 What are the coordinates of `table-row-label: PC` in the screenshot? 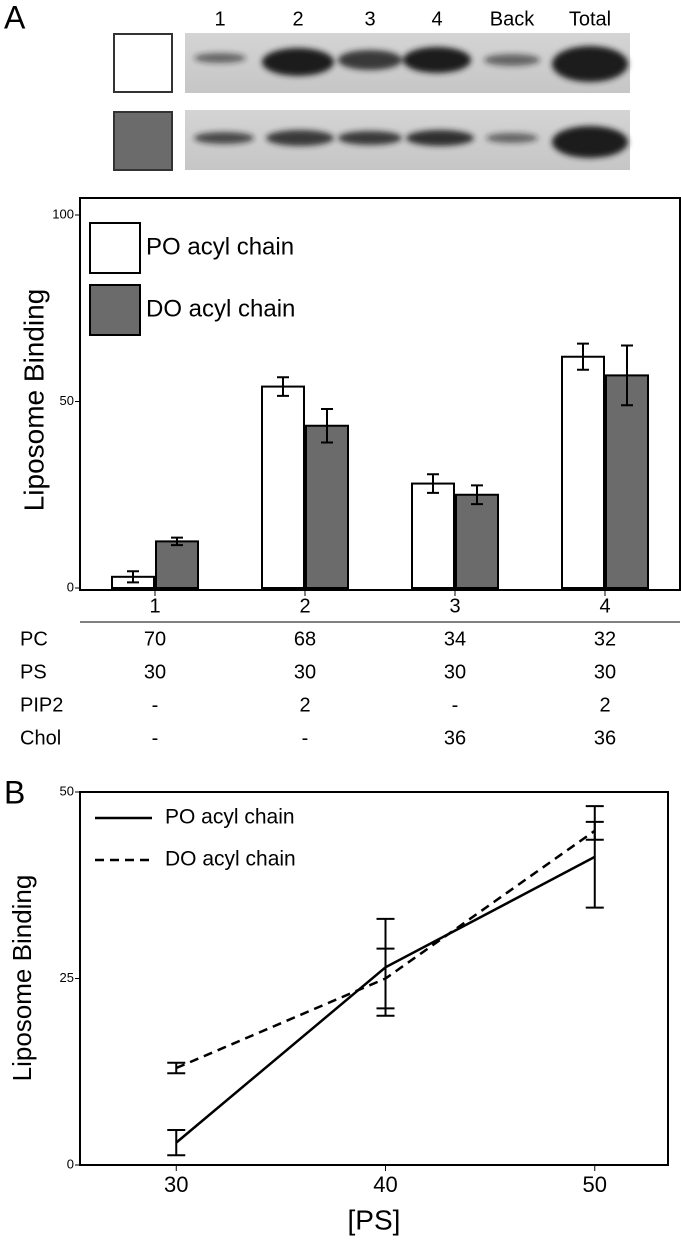 It's located at (34, 639).